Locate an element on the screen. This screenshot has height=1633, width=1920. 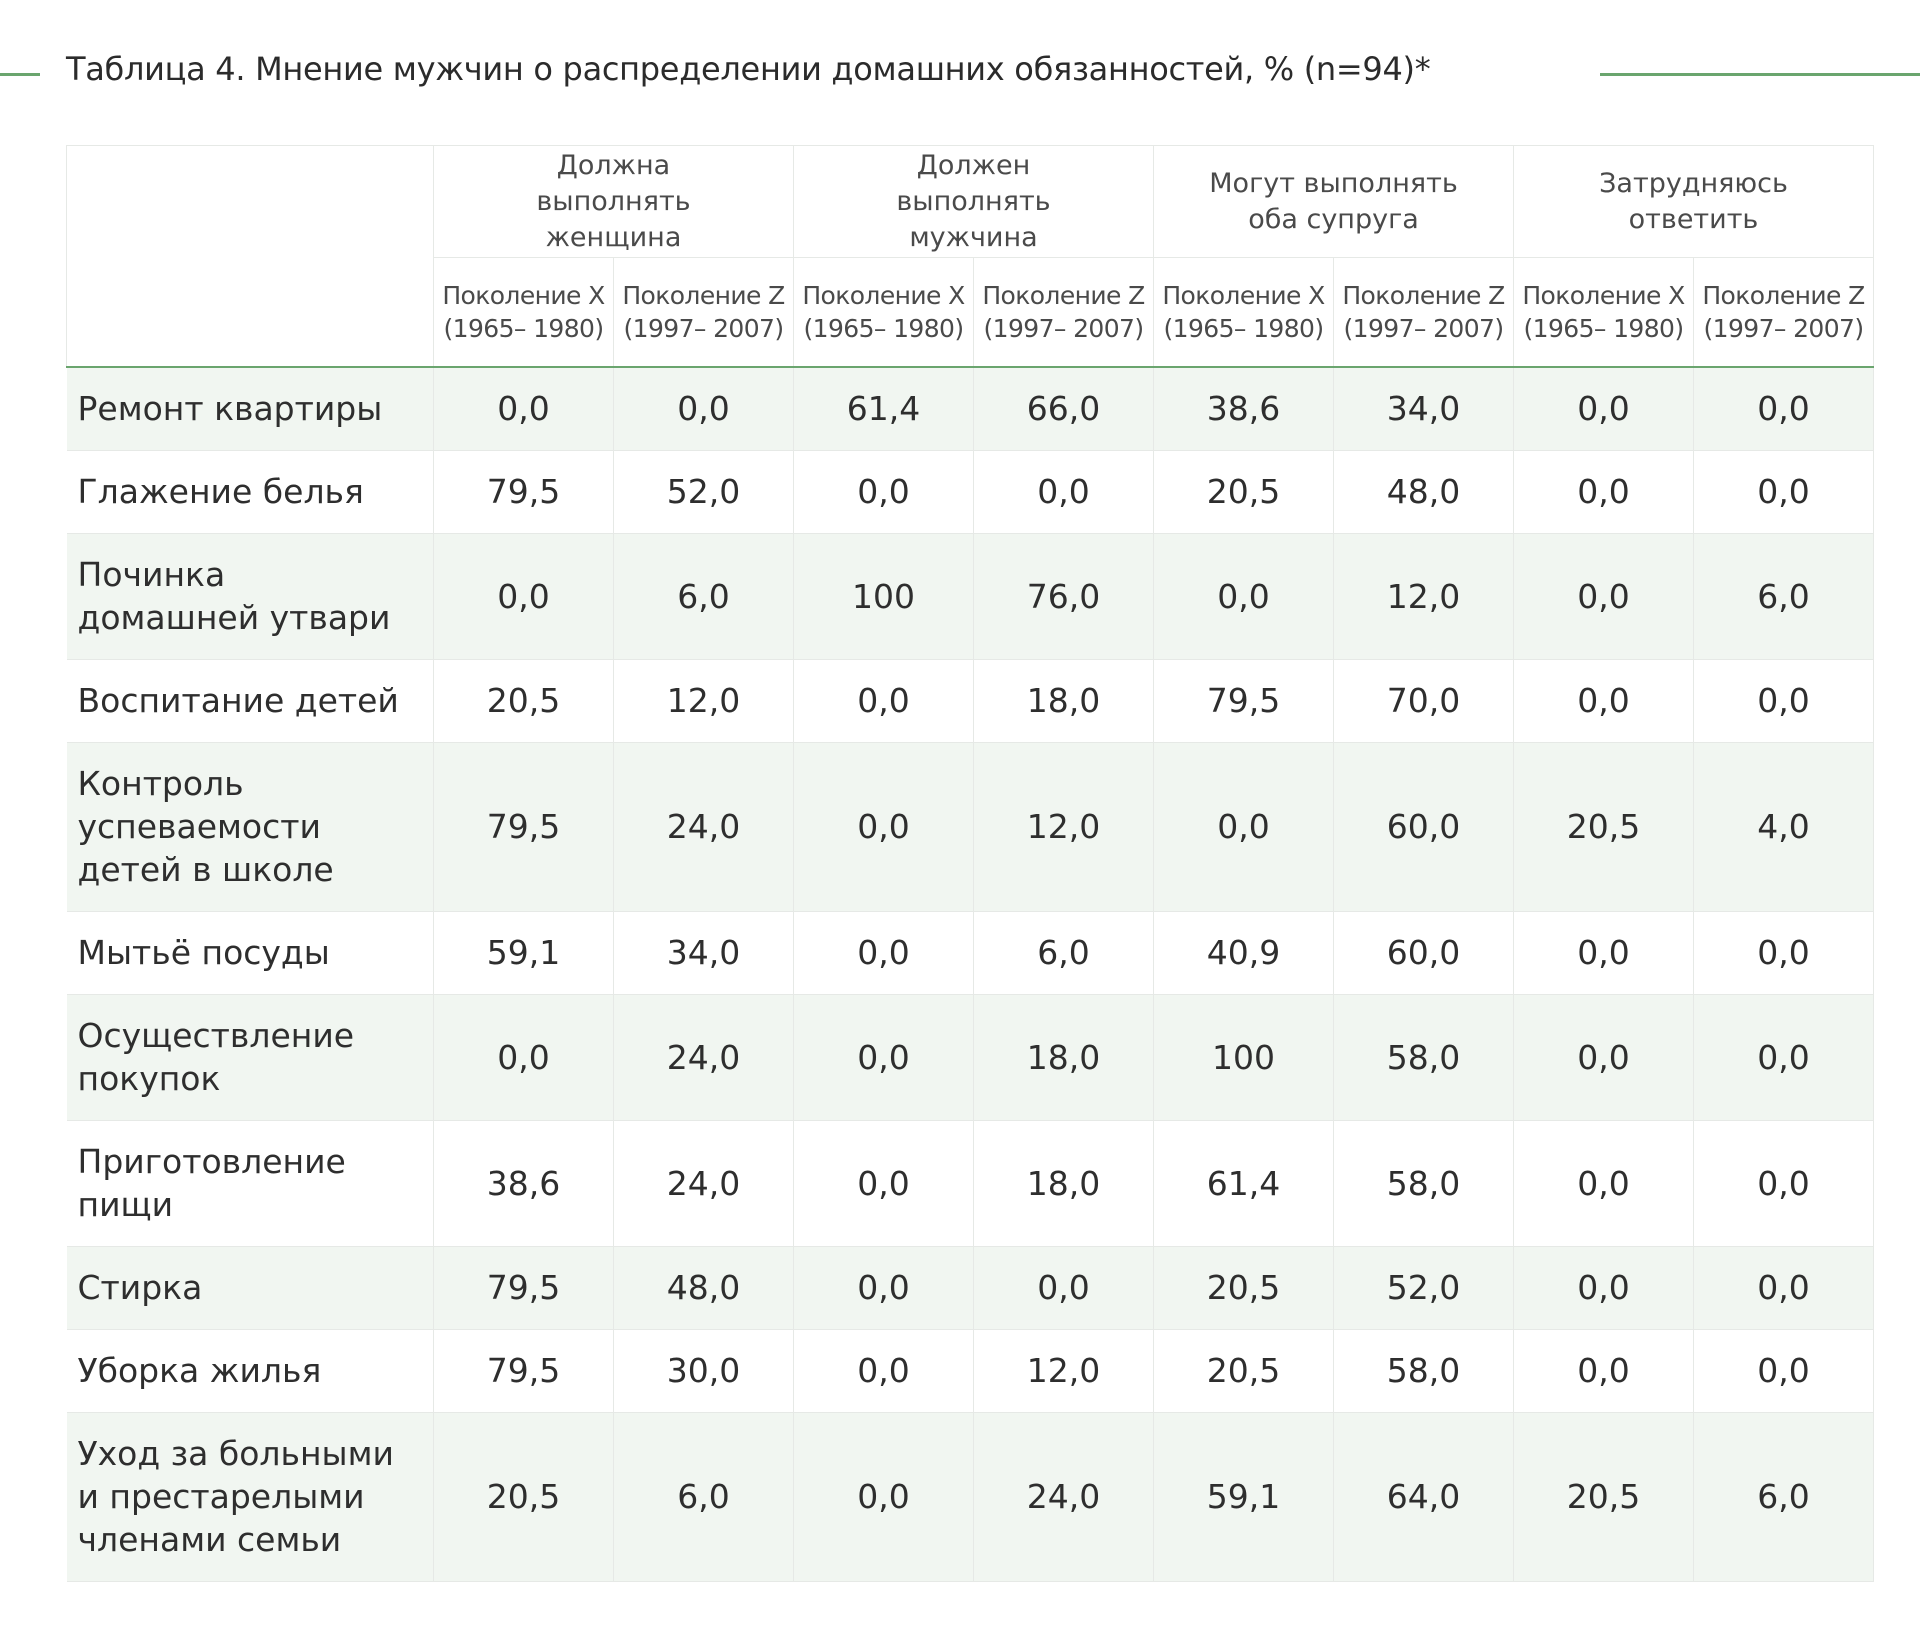
row-label: Контроль успеваемости детей в школе is located at coordinates (250, 826).